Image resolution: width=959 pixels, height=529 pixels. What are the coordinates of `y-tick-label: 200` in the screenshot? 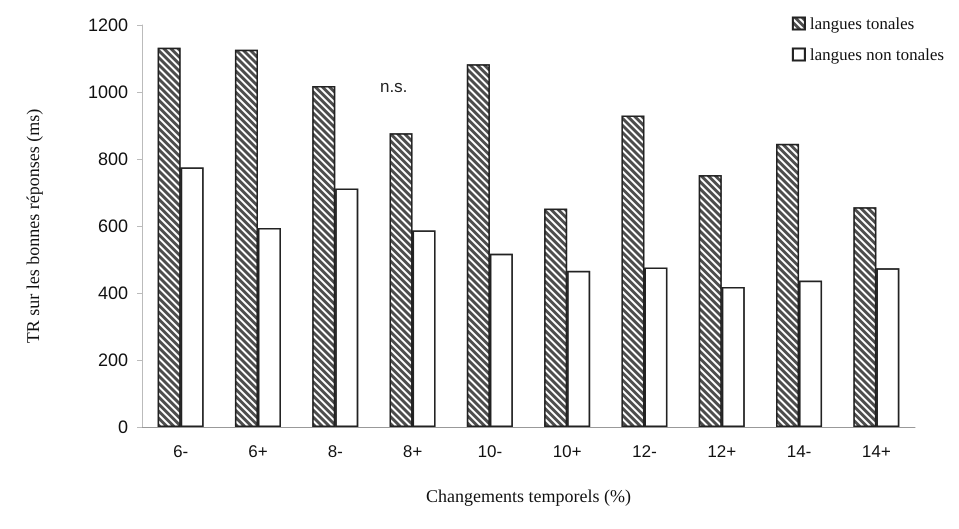 It's located at (113, 360).